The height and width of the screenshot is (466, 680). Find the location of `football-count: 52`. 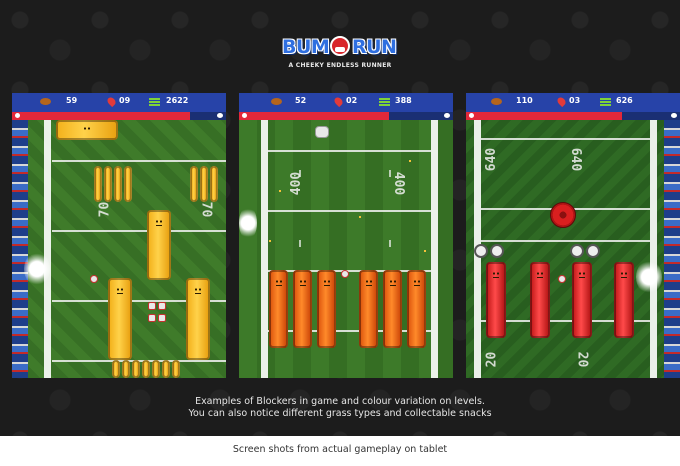

football-count: 52 is located at coordinates (301, 100).